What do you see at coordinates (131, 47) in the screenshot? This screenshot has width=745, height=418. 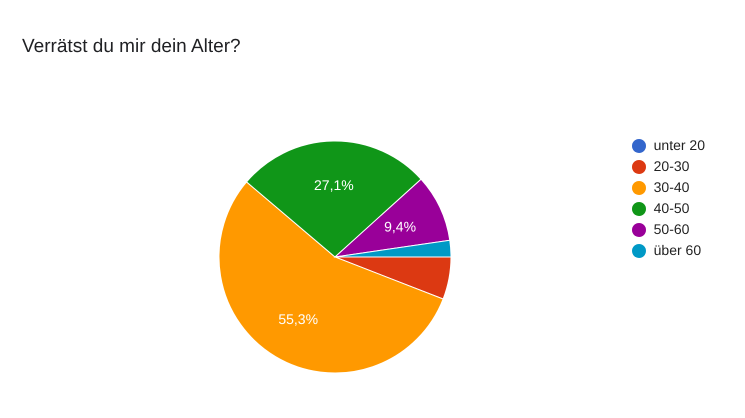 I see `chart-title: Verrätst du mir dein Alter?` at bounding box center [131, 47].